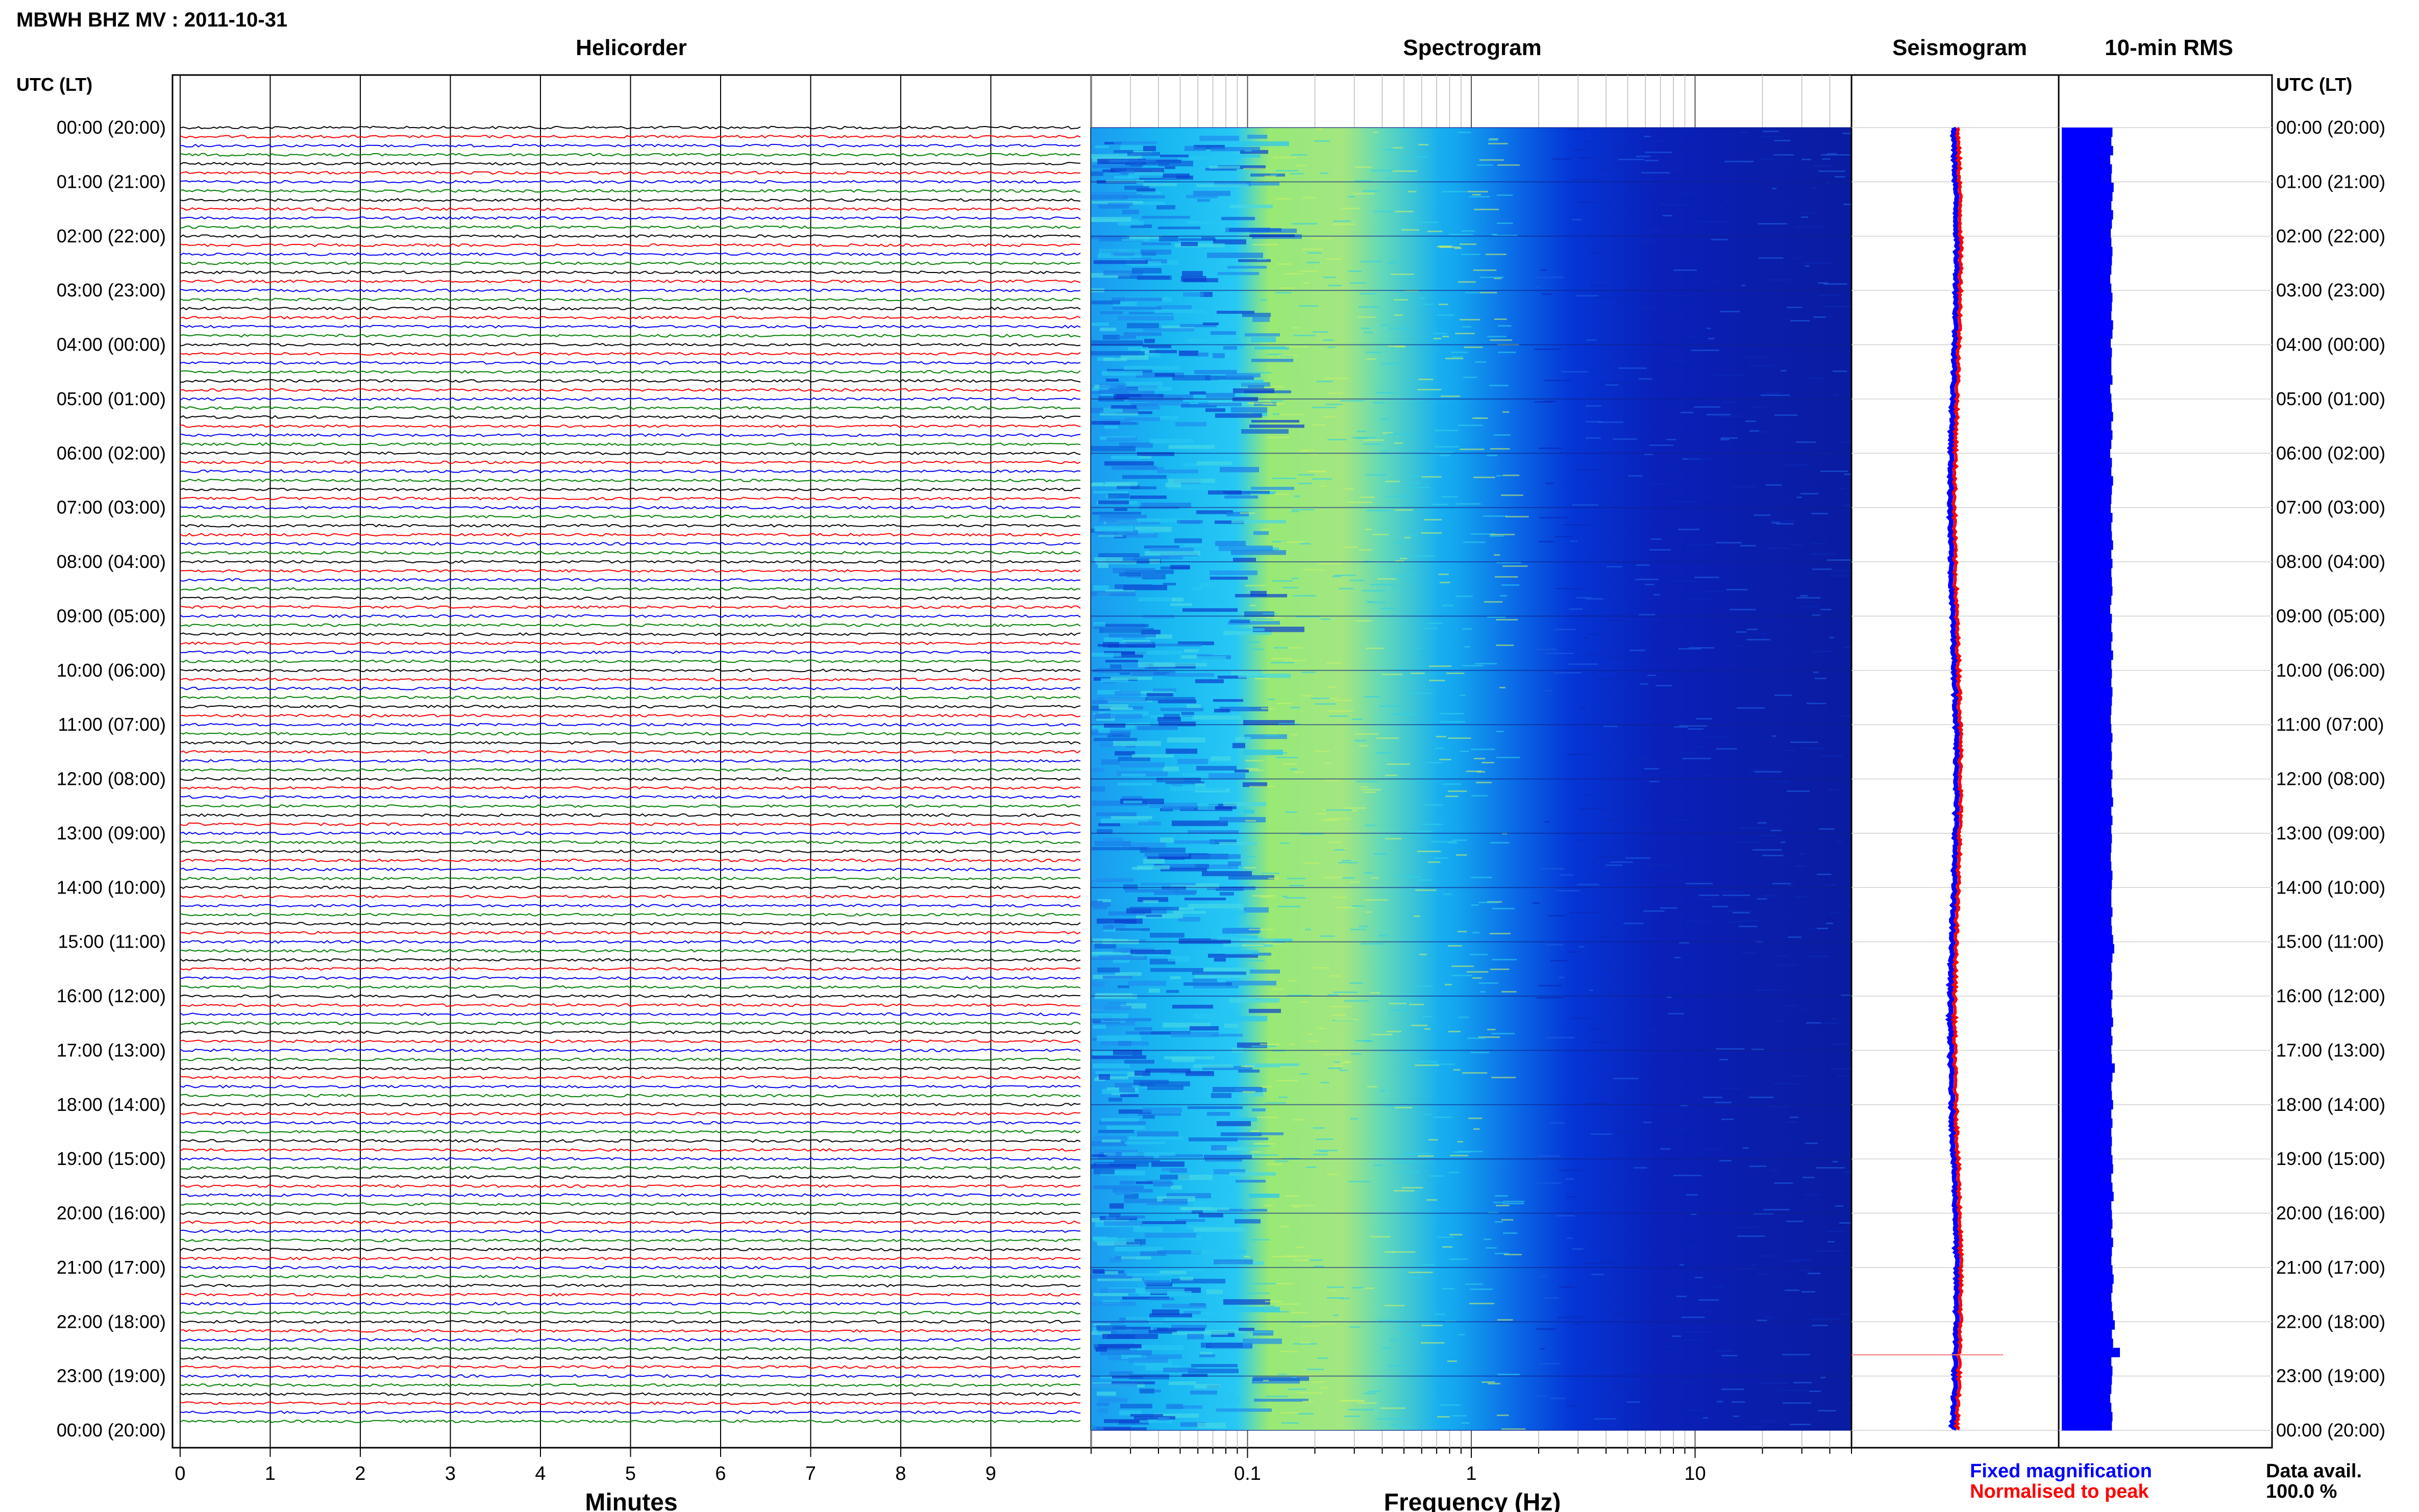 The height and width of the screenshot is (1512, 2419). What do you see at coordinates (2330, 995) in the screenshot?
I see `time-label-right: 16:00 (12:00)` at bounding box center [2330, 995].